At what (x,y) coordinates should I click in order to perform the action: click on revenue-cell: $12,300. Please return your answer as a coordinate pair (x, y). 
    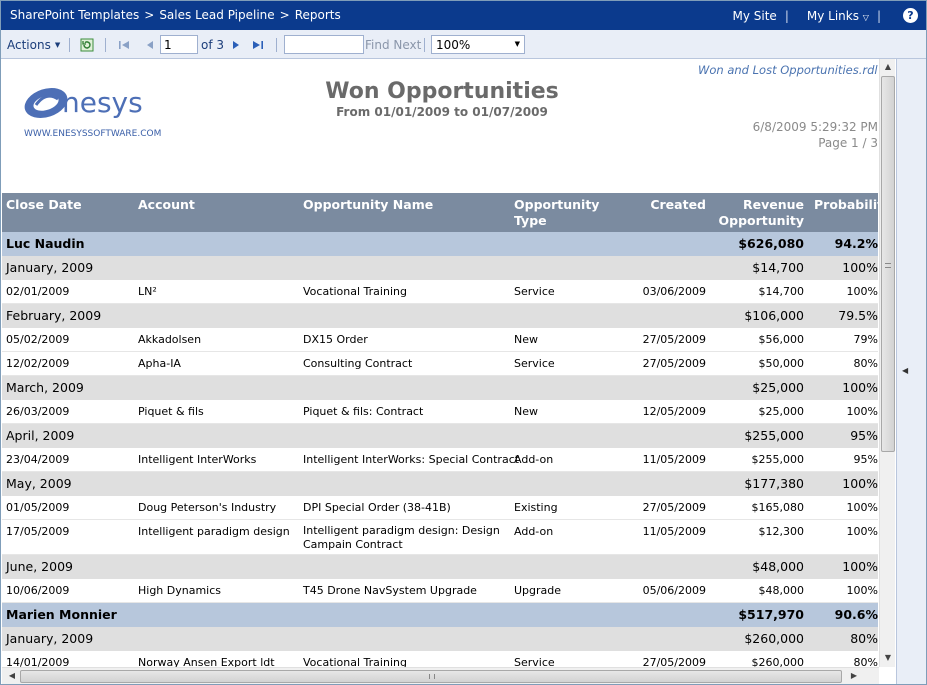
    Looking at the image, I should click on (781, 531).